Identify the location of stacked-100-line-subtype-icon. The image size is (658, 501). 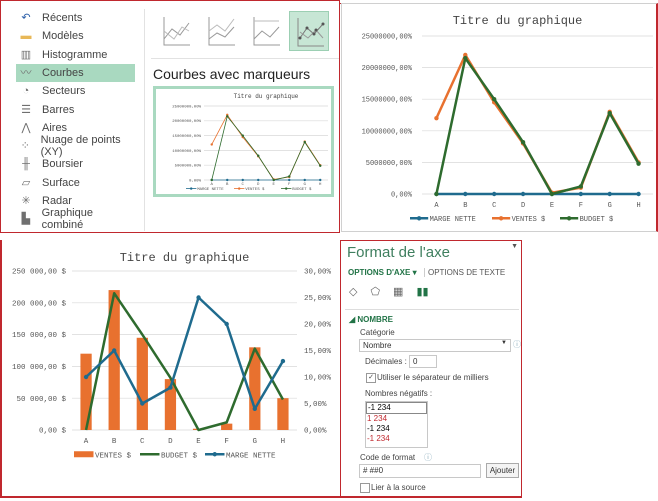
(266, 31).